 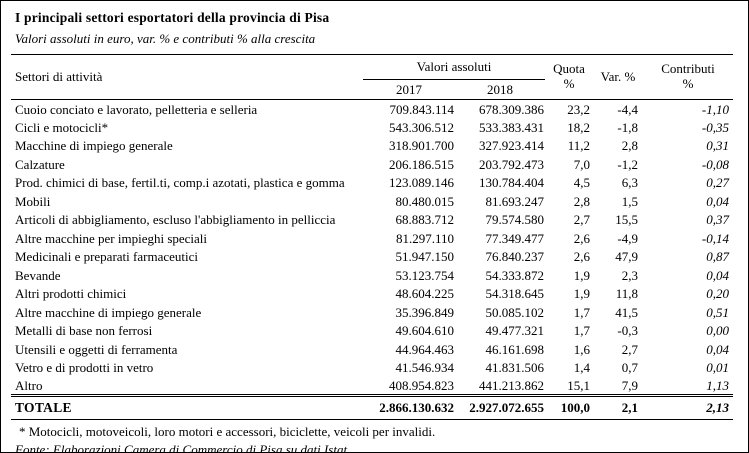 I want to click on contrib-percent: 0,31, so click(x=717, y=146).